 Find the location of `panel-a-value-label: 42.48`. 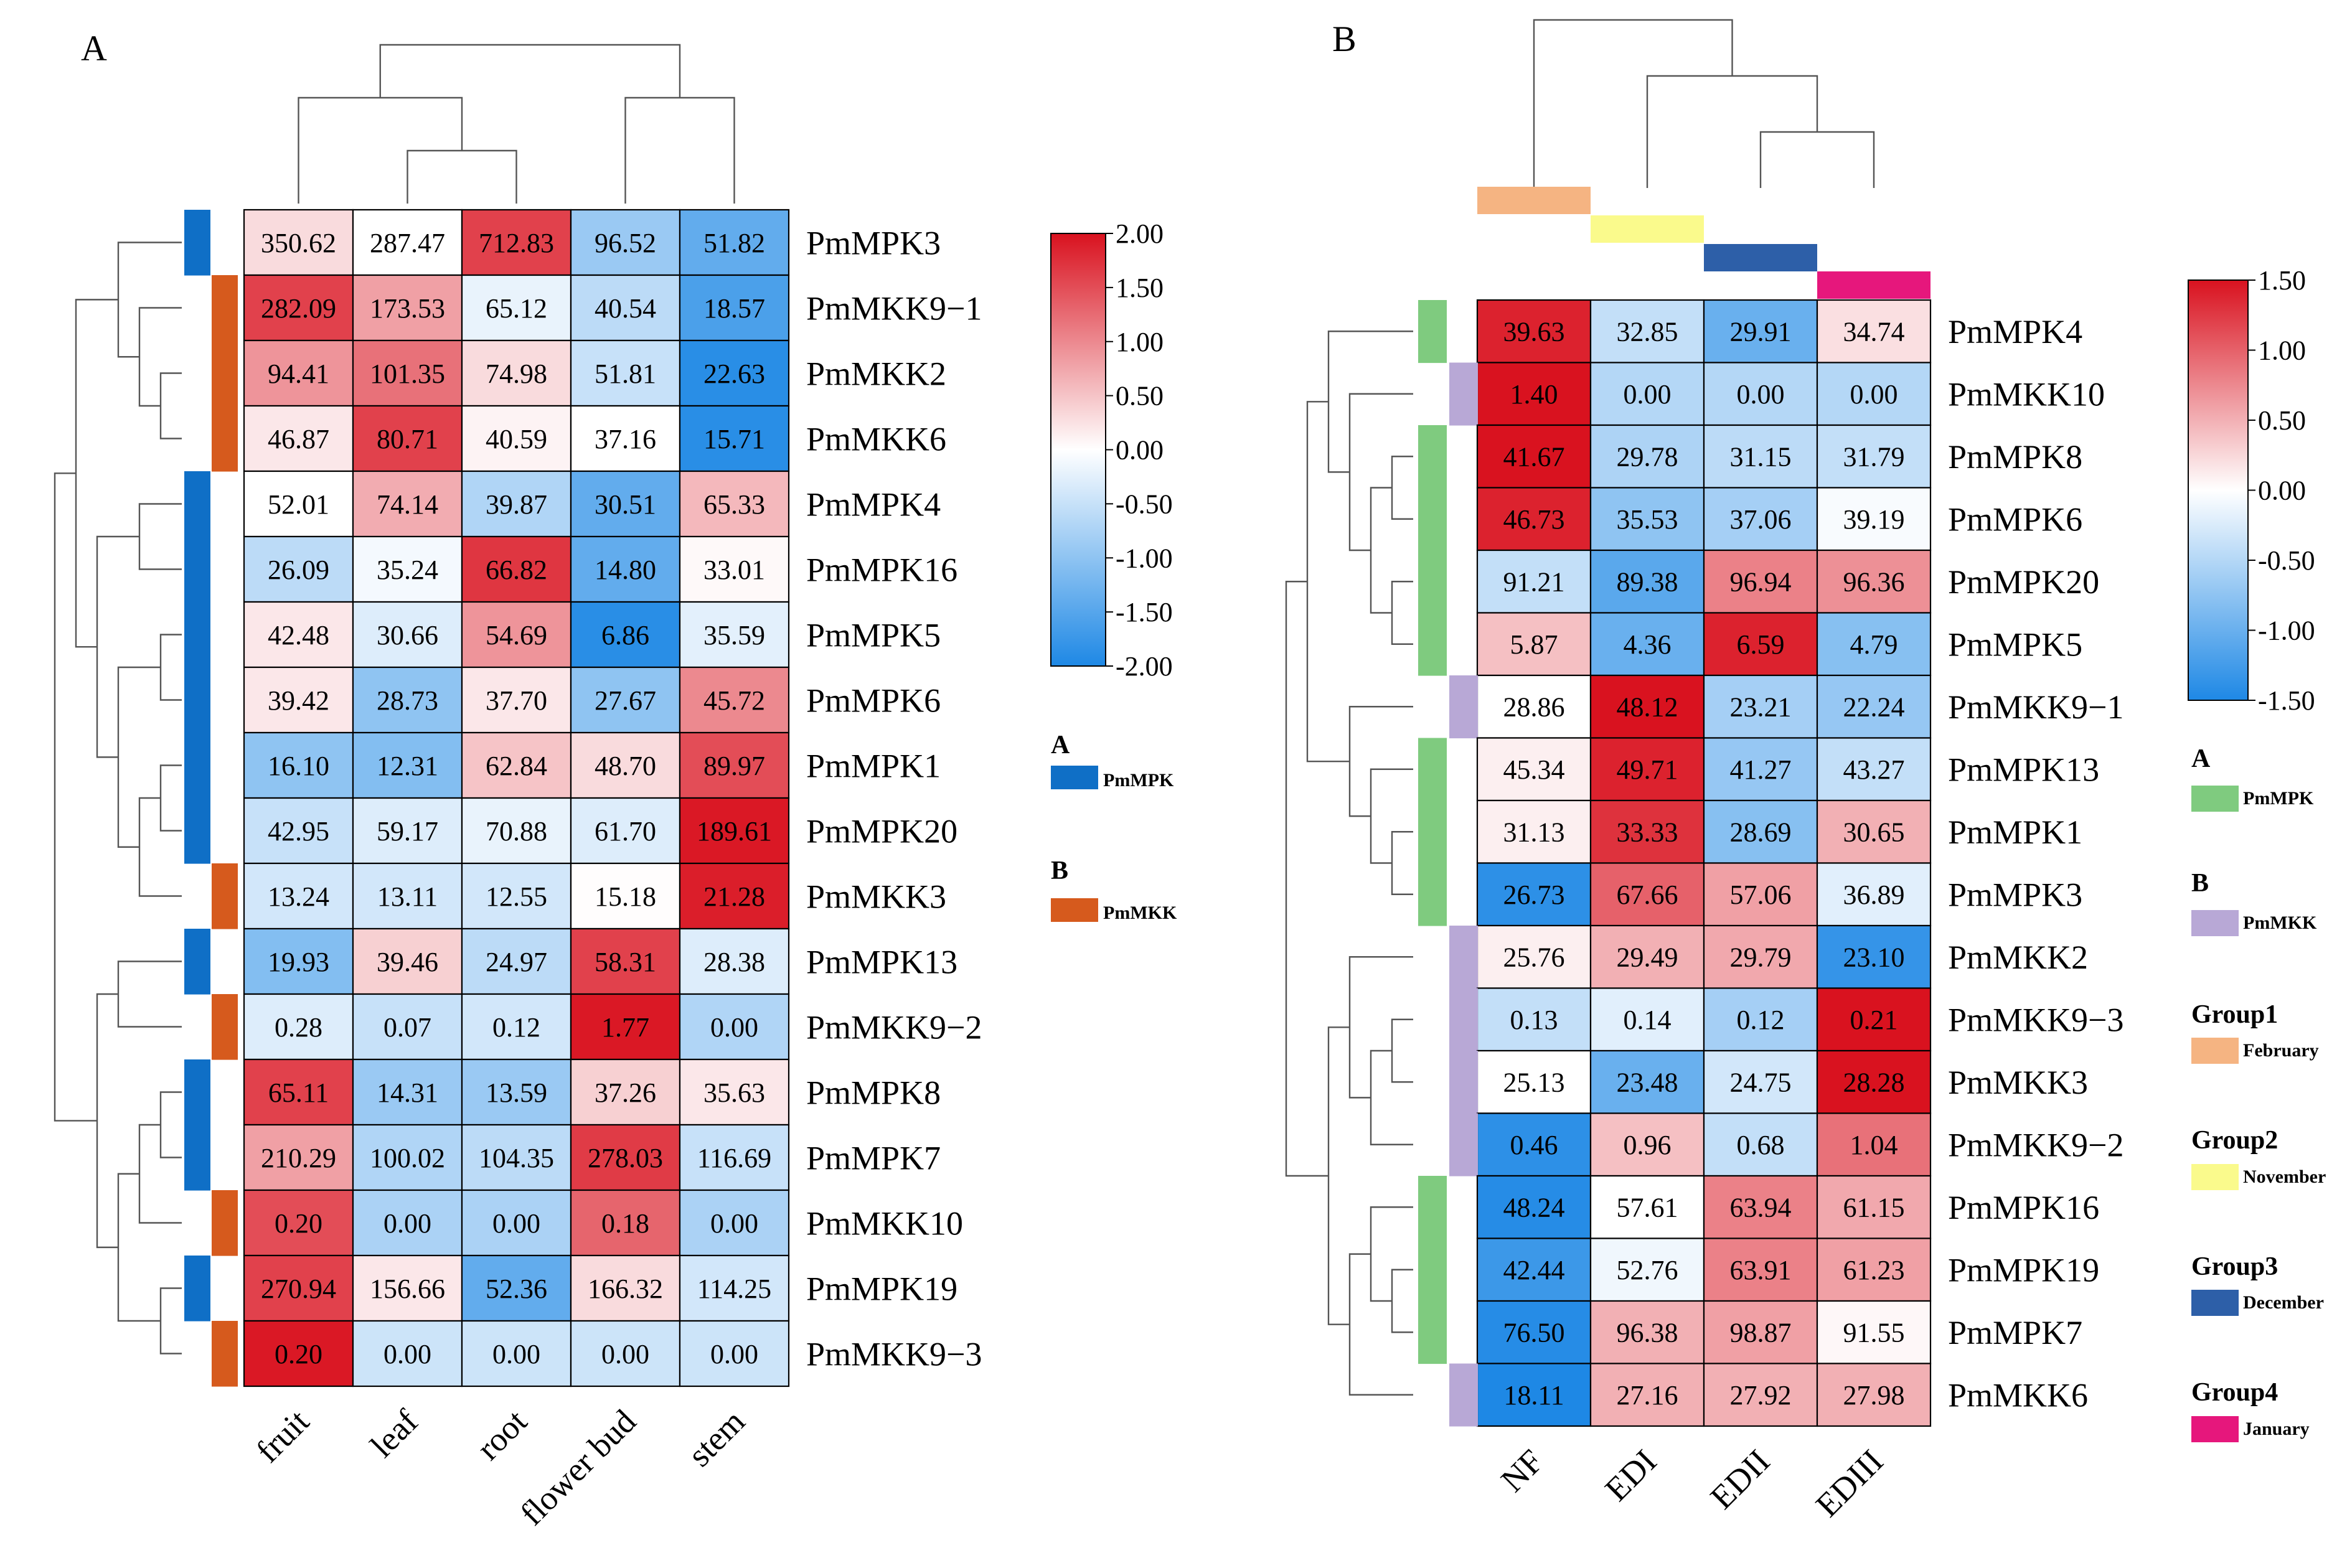

panel-a-value-label: 42.48 is located at coordinates (299, 635).